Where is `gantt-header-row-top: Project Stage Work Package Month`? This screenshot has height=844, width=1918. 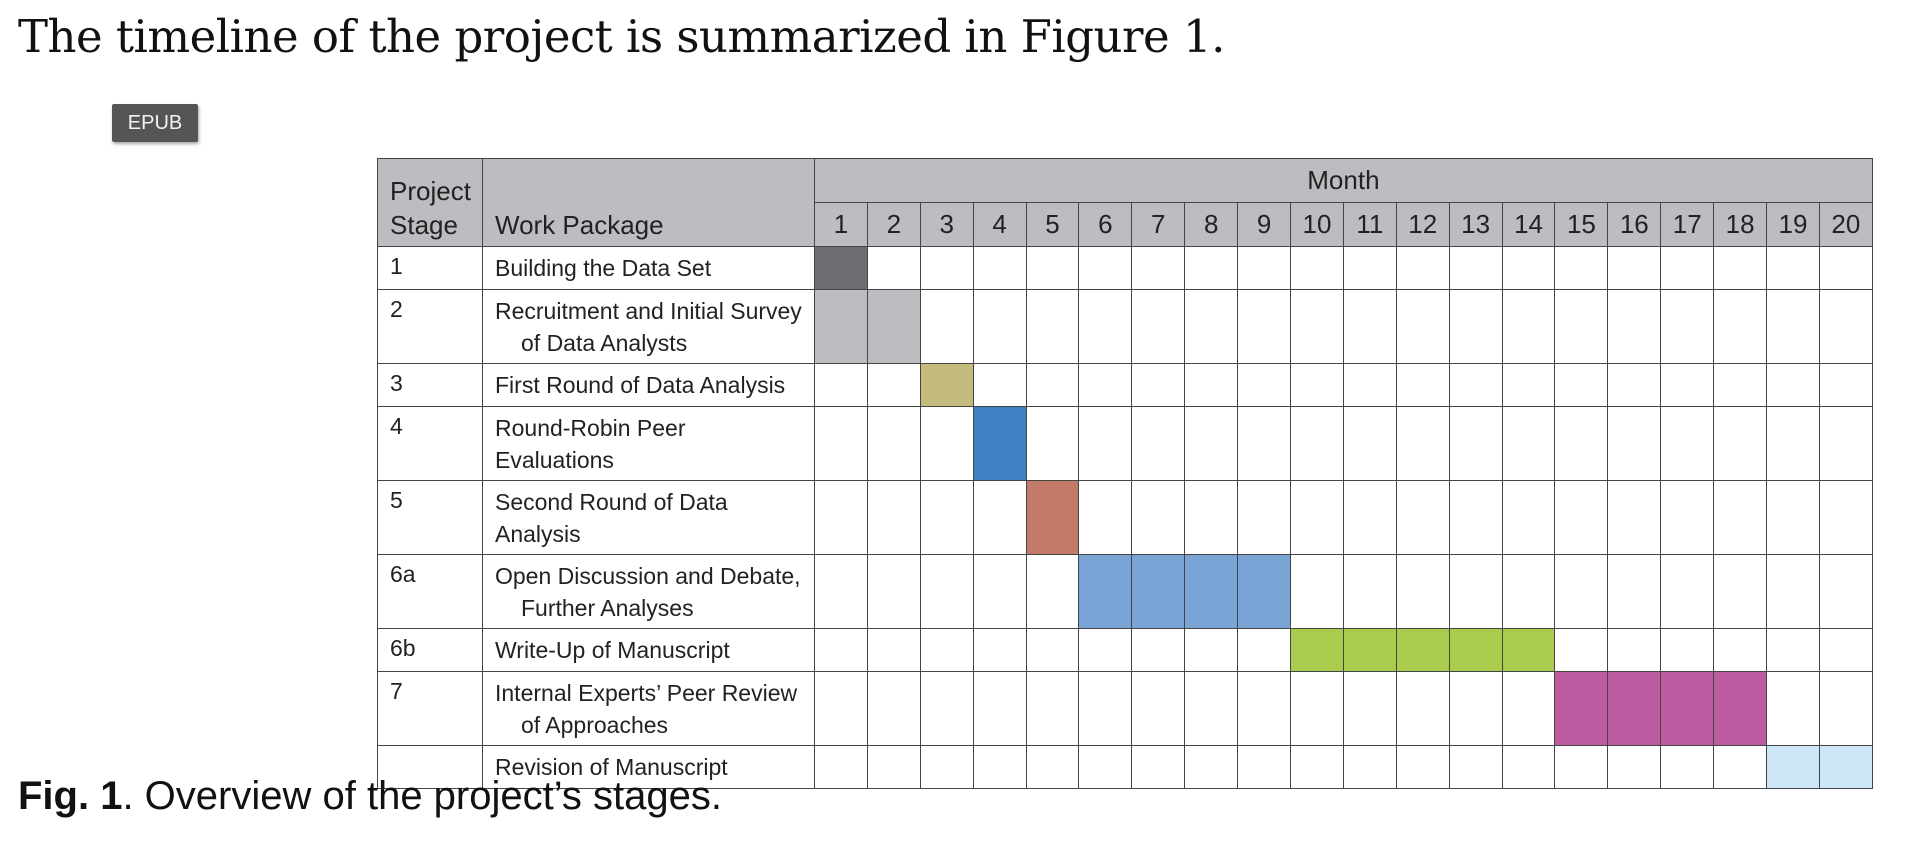
gantt-header-row-top: Project Stage Work Package Month is located at coordinates (1125, 202).